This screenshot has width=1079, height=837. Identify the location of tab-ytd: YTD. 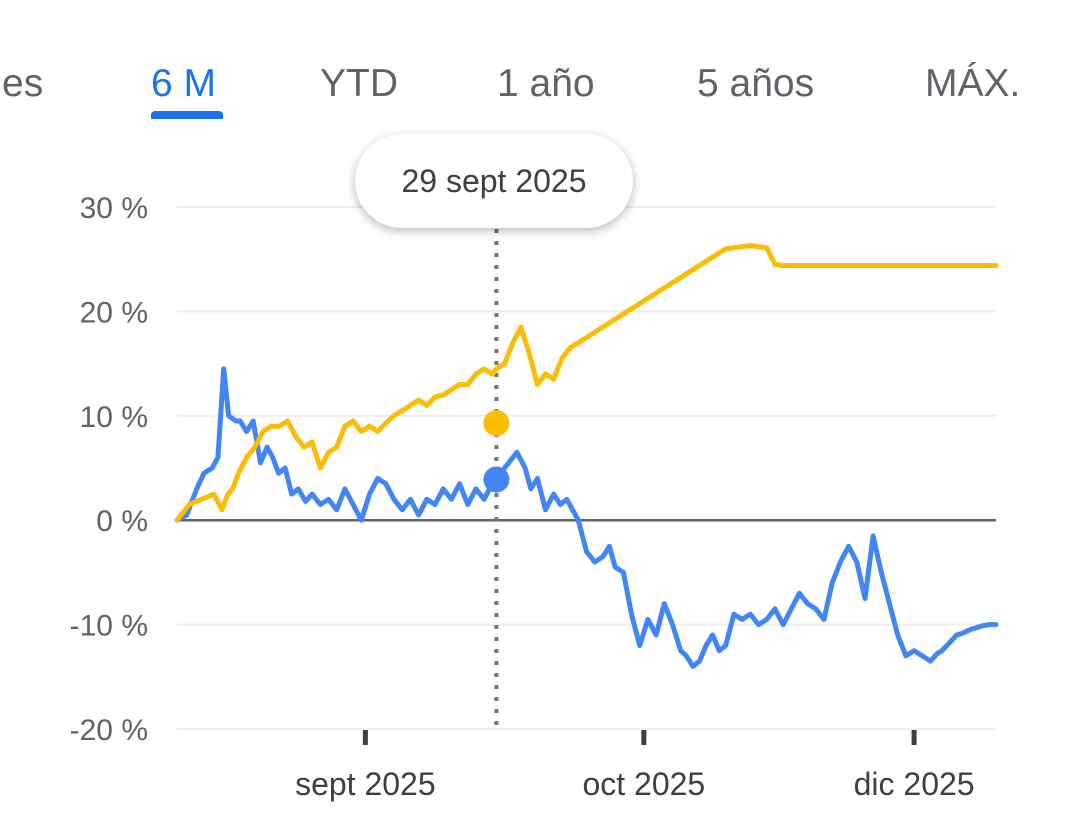
(359, 83).